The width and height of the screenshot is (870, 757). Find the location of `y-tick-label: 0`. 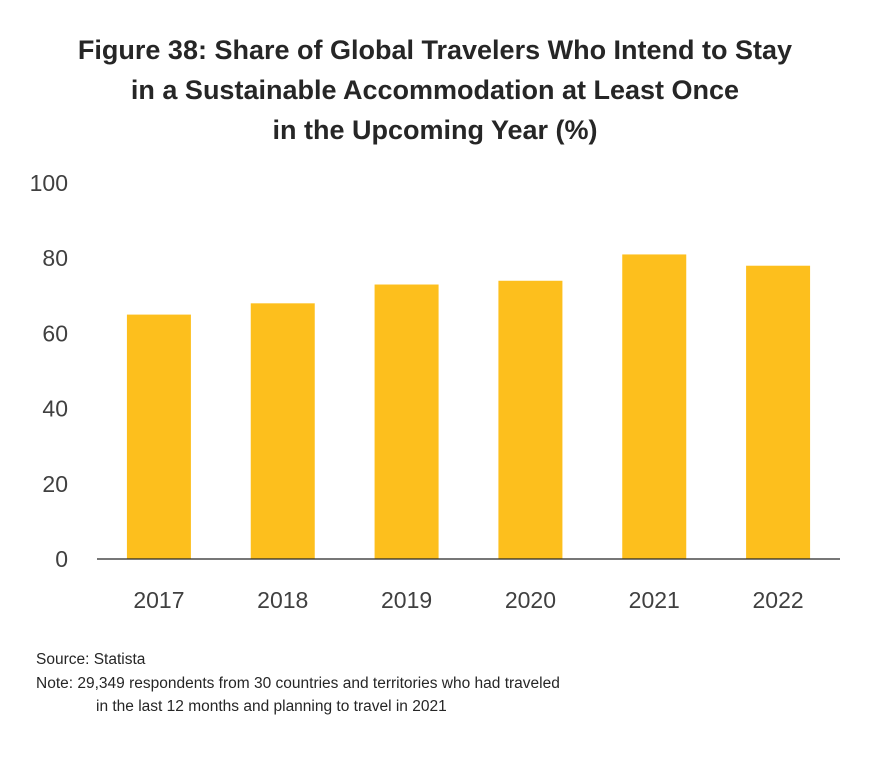

y-tick-label: 0 is located at coordinates (61, 559).